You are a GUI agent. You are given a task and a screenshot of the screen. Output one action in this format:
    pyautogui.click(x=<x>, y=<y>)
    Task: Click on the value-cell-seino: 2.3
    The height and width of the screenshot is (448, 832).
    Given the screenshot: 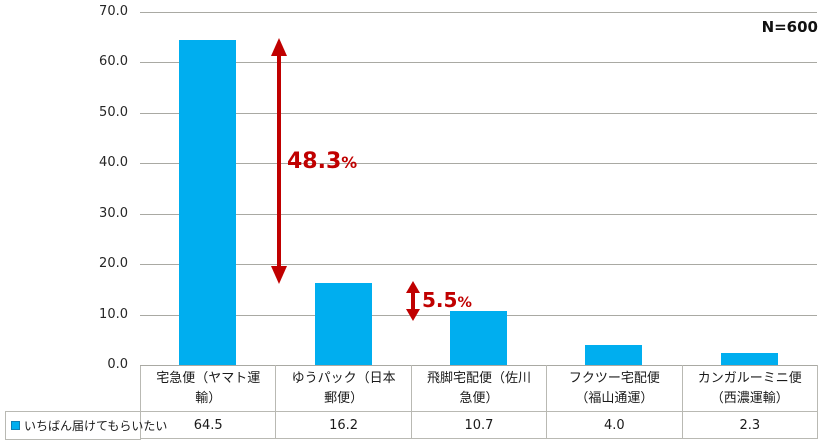 What is the action you would take?
    pyautogui.click(x=750, y=425)
    